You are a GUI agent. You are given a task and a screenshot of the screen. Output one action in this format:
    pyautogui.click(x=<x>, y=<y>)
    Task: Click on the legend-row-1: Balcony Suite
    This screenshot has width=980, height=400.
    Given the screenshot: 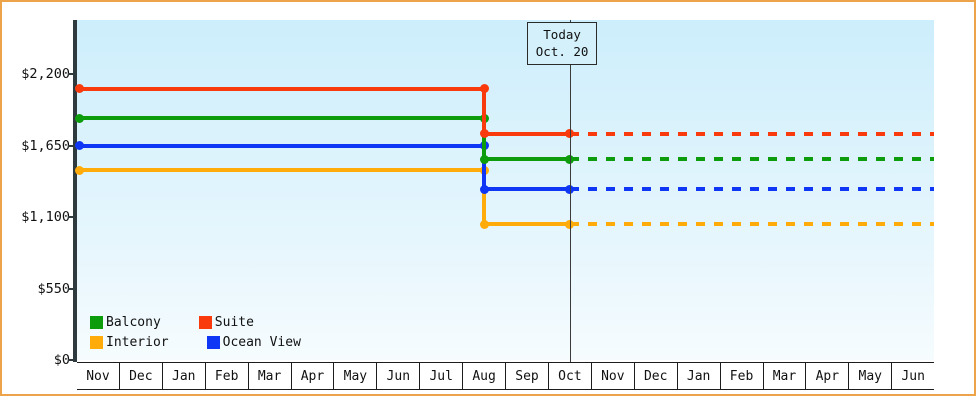 What is the action you would take?
    pyautogui.click(x=202, y=322)
    